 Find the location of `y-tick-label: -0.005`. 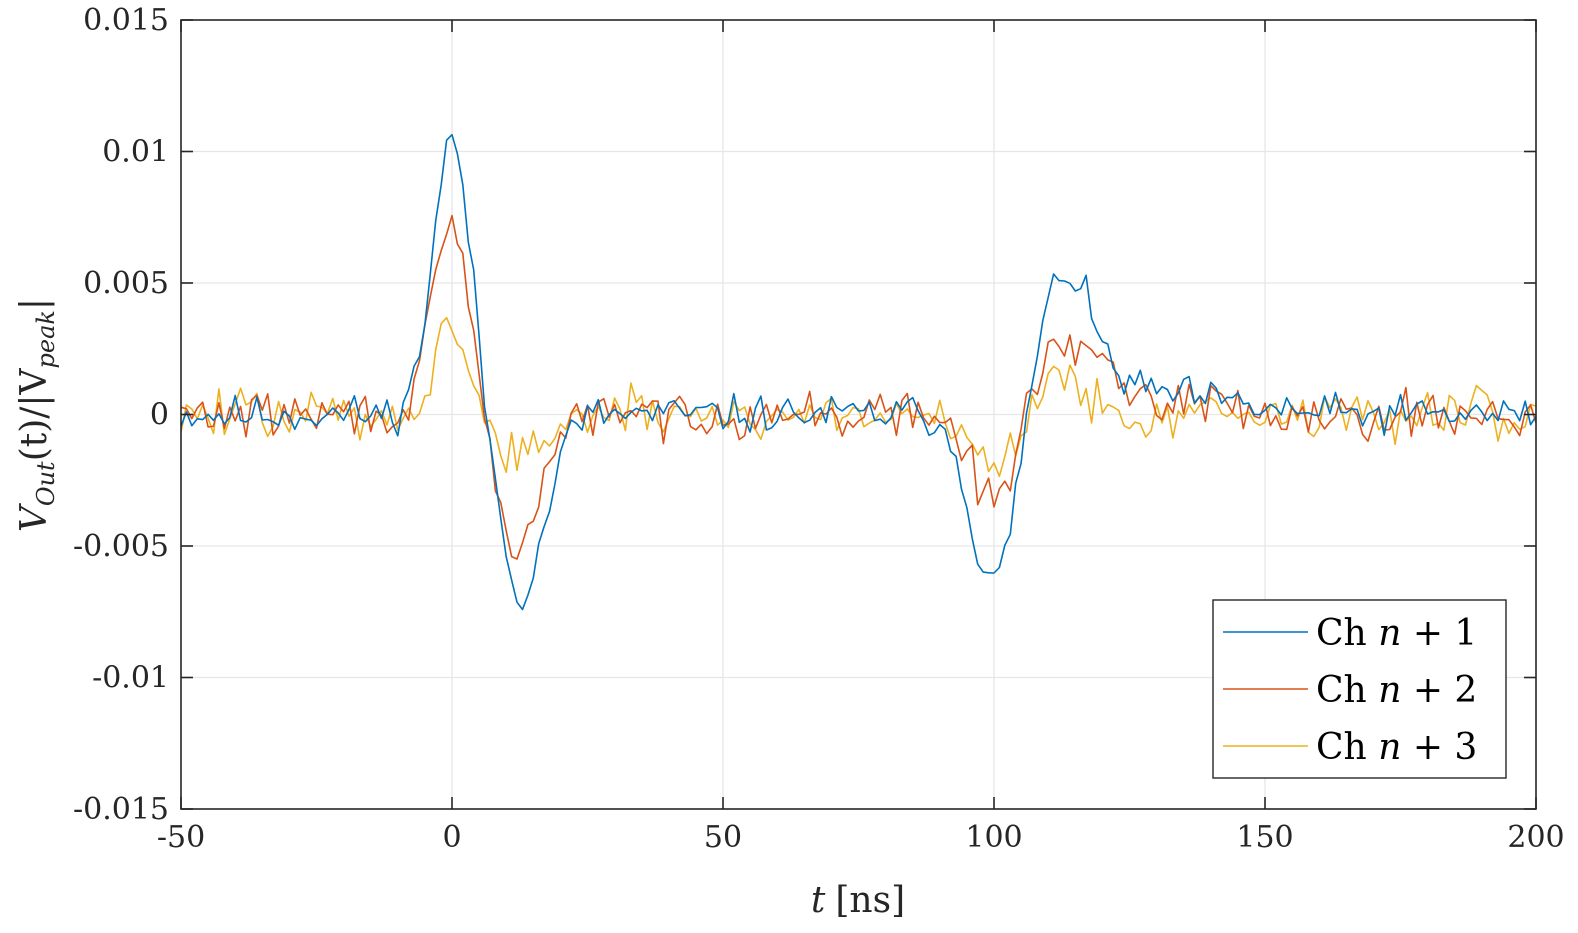

y-tick-label: -0.005 is located at coordinates (121, 546).